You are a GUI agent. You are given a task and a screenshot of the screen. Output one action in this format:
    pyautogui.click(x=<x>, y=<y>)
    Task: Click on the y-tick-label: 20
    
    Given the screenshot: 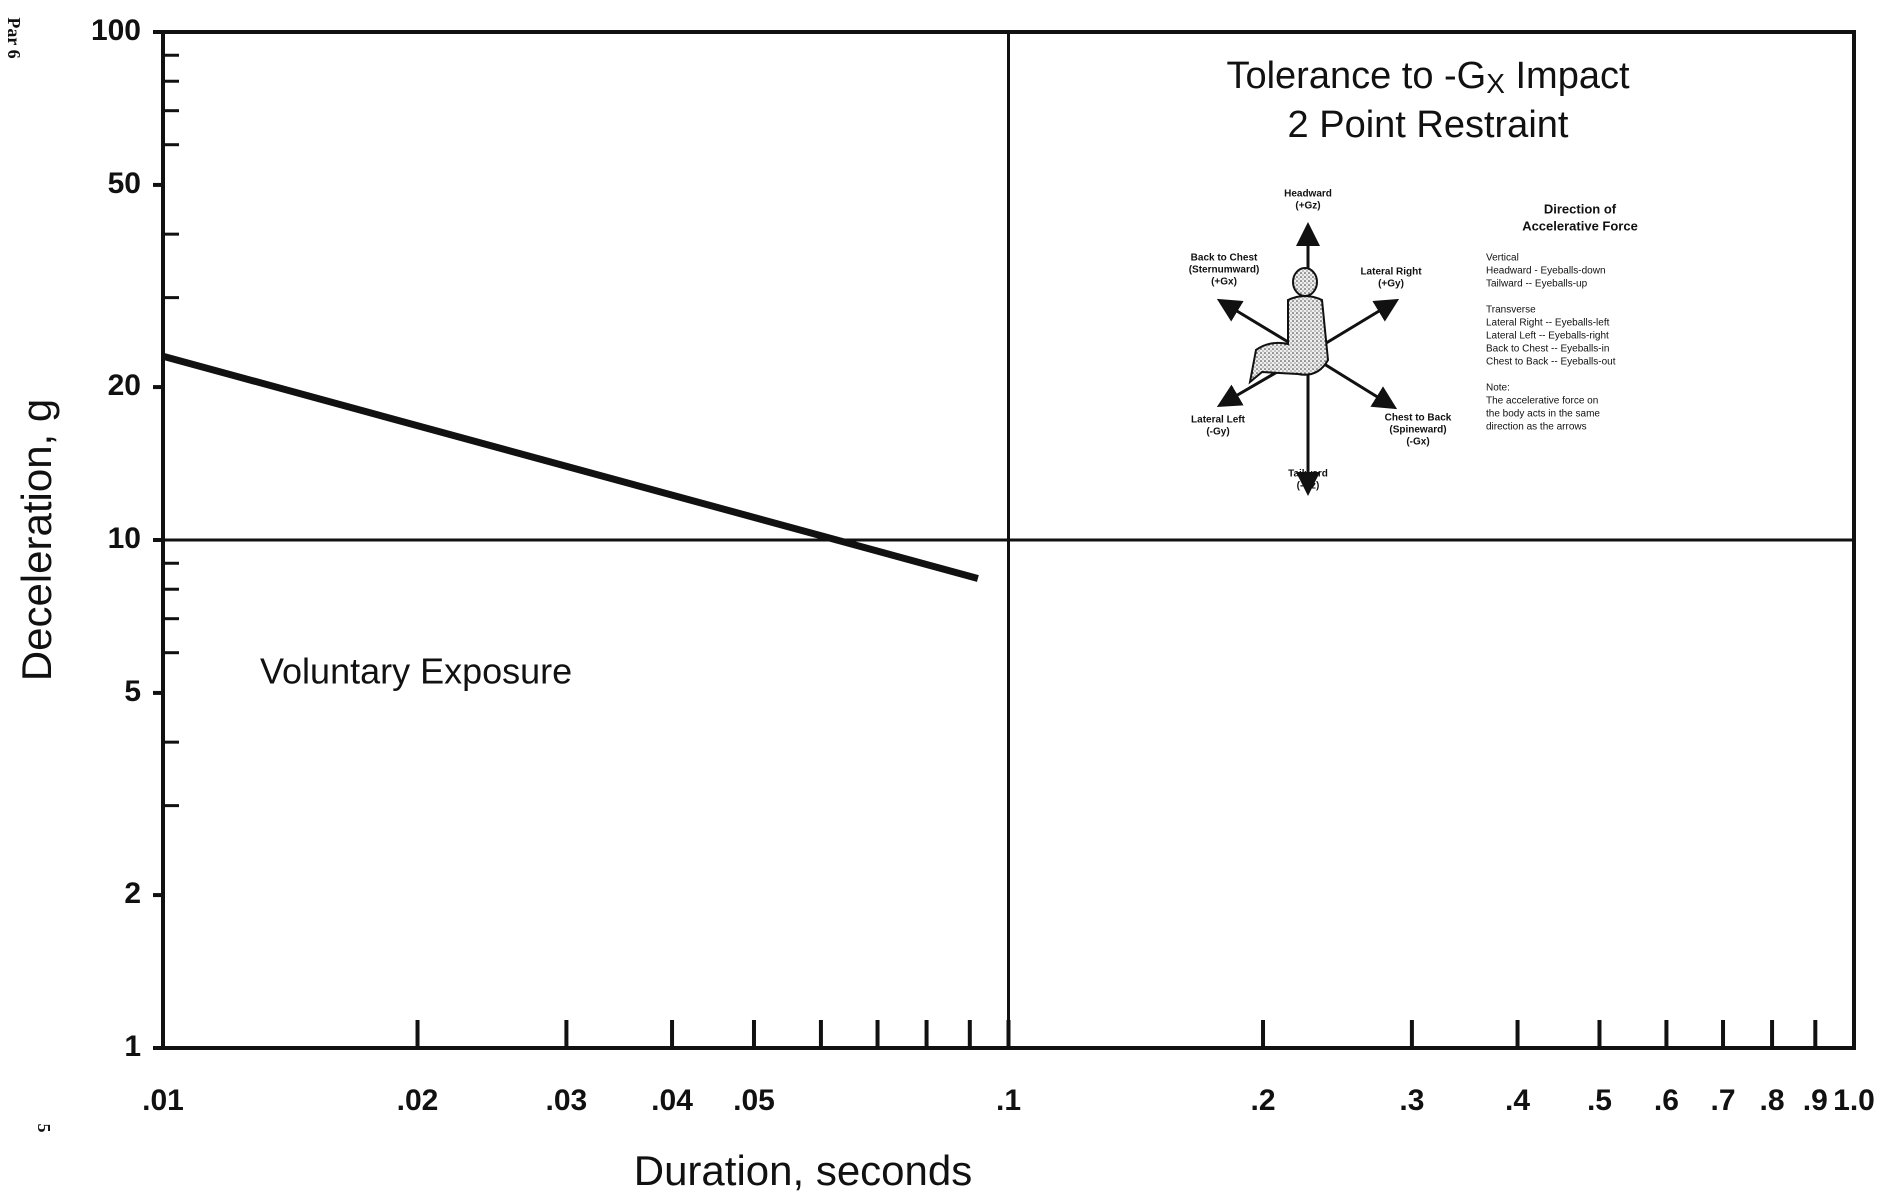 What is the action you would take?
    pyautogui.click(x=124, y=385)
    